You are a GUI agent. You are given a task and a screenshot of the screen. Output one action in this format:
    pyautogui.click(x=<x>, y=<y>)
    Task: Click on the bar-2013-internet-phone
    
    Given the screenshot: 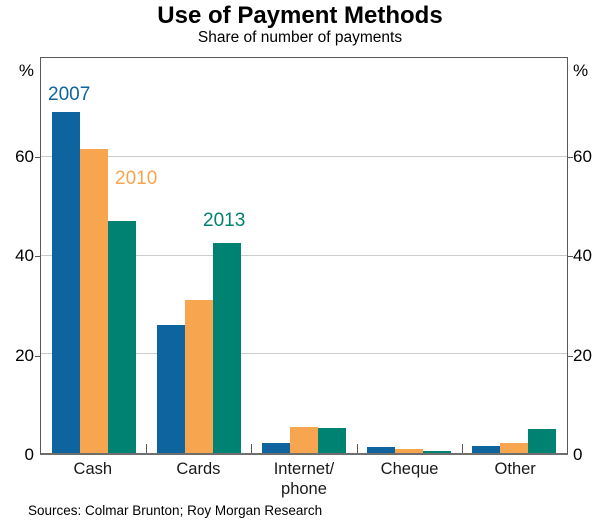 What is the action you would take?
    pyautogui.click(x=331, y=440)
    